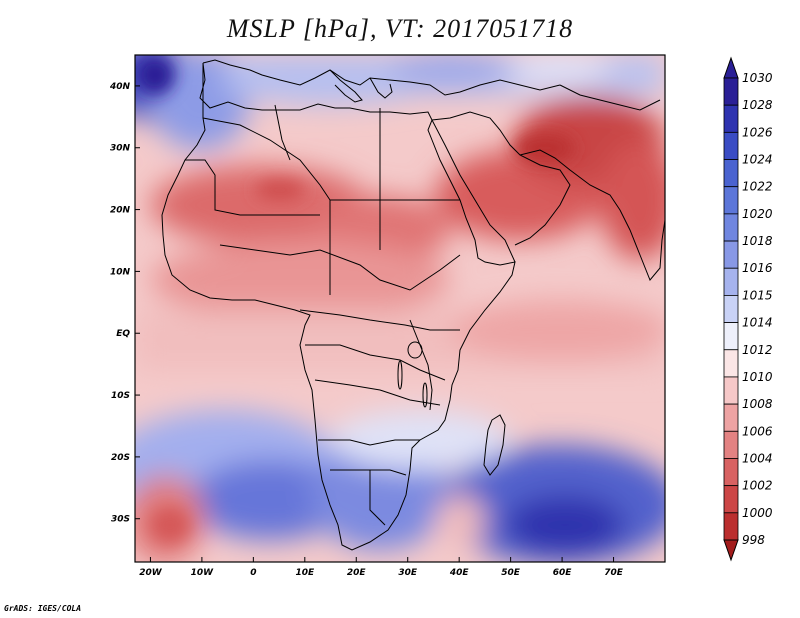 The height and width of the screenshot is (618, 800). I want to click on colorbar-label: 1004, so click(757, 458).